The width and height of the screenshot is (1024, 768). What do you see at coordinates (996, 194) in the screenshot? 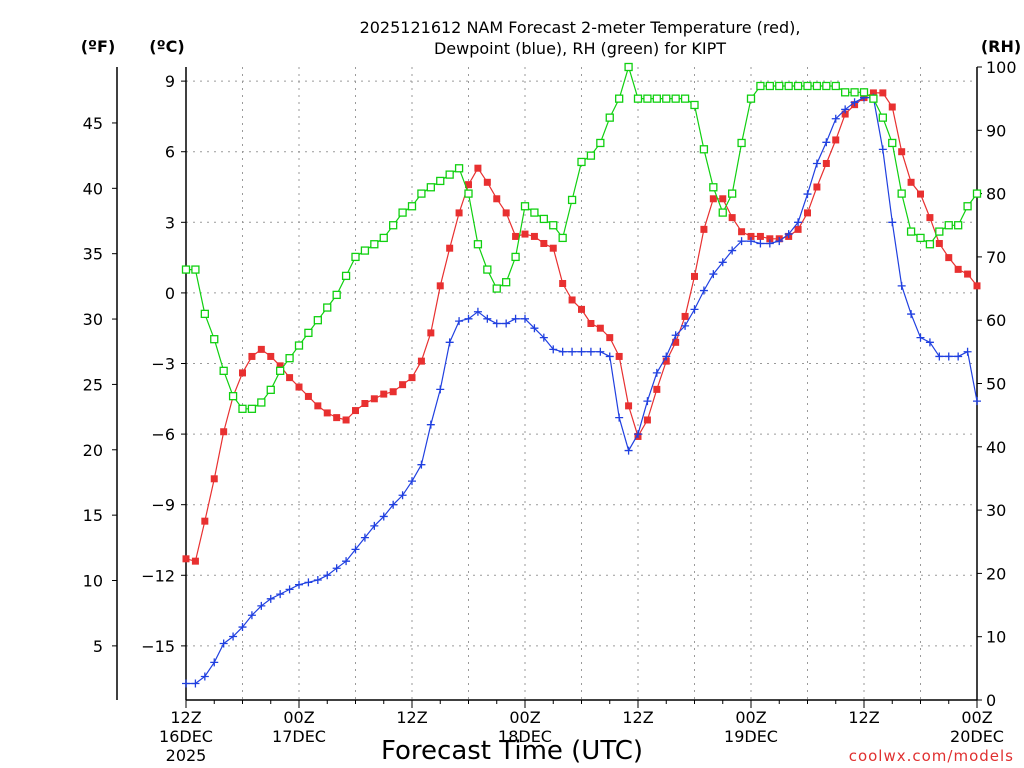
I see `rh-tick-label: 80` at bounding box center [996, 194].